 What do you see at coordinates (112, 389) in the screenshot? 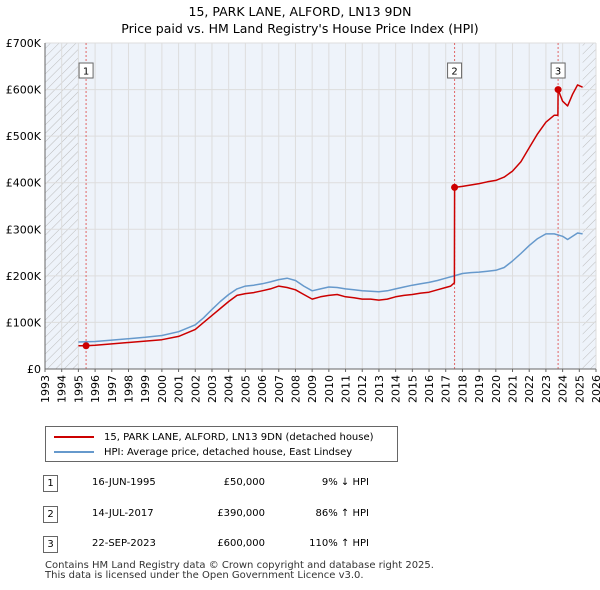
I see `x-tick-label: 1997` at bounding box center [112, 389].